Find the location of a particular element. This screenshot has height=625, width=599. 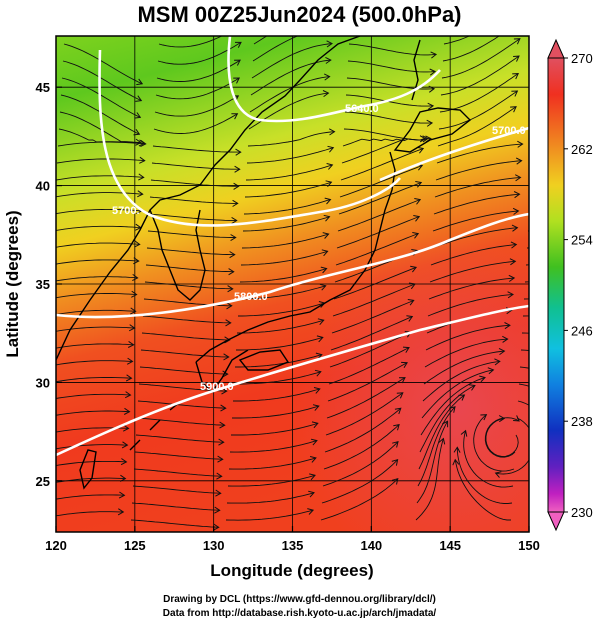

colorbar-label: 262 is located at coordinates (582, 149).